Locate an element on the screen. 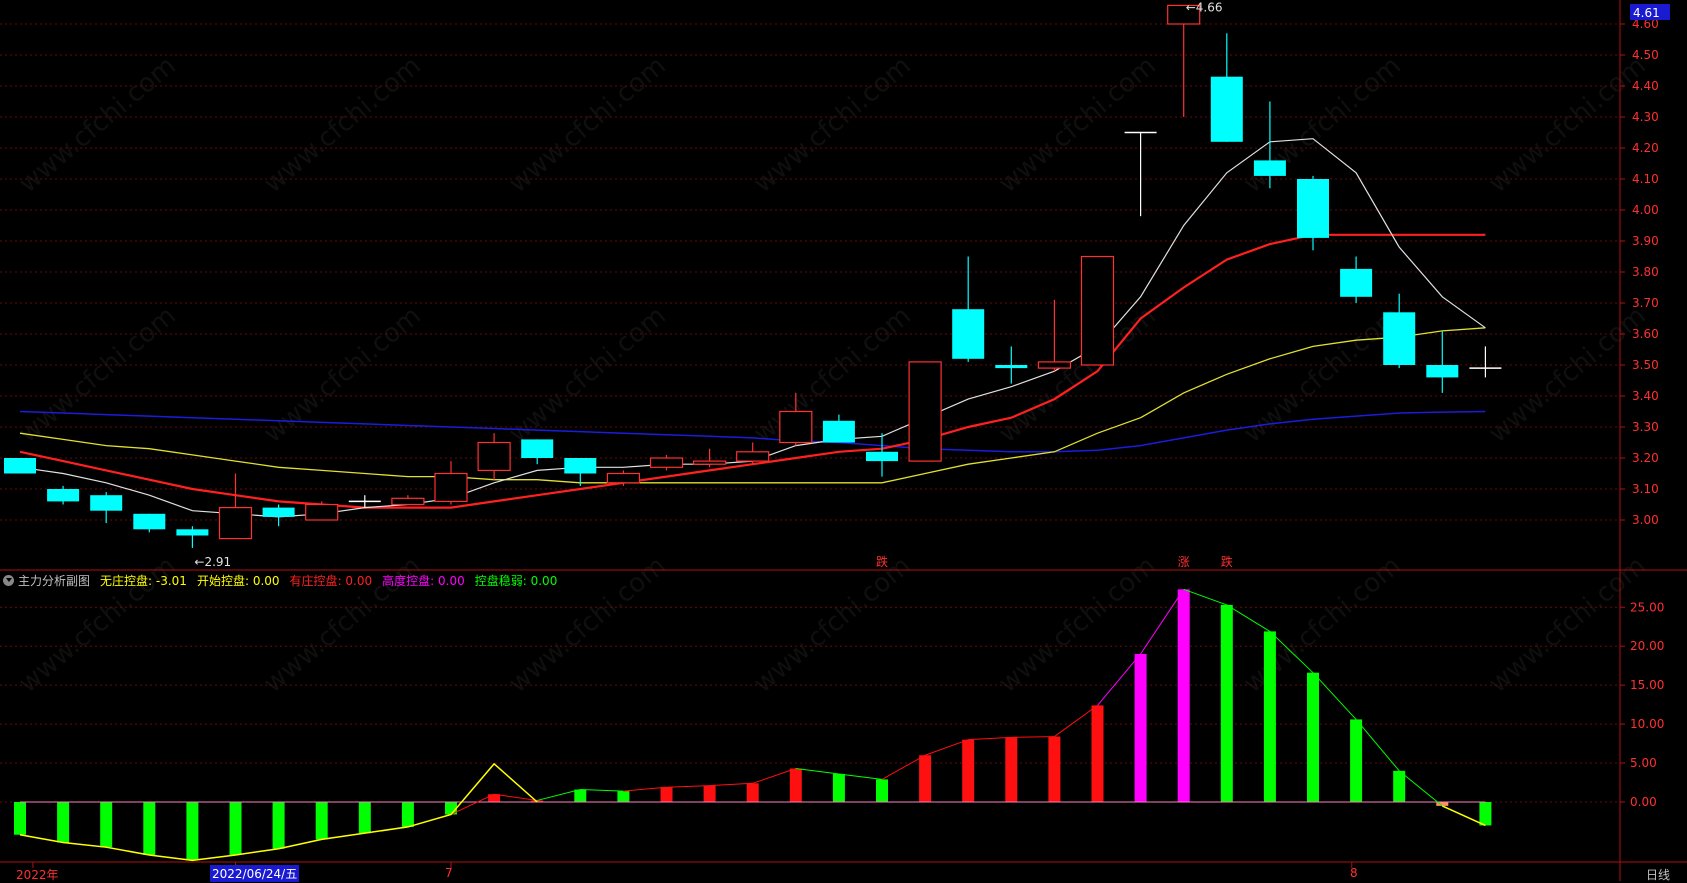  period-label: 日线 is located at coordinates (1658, 875).